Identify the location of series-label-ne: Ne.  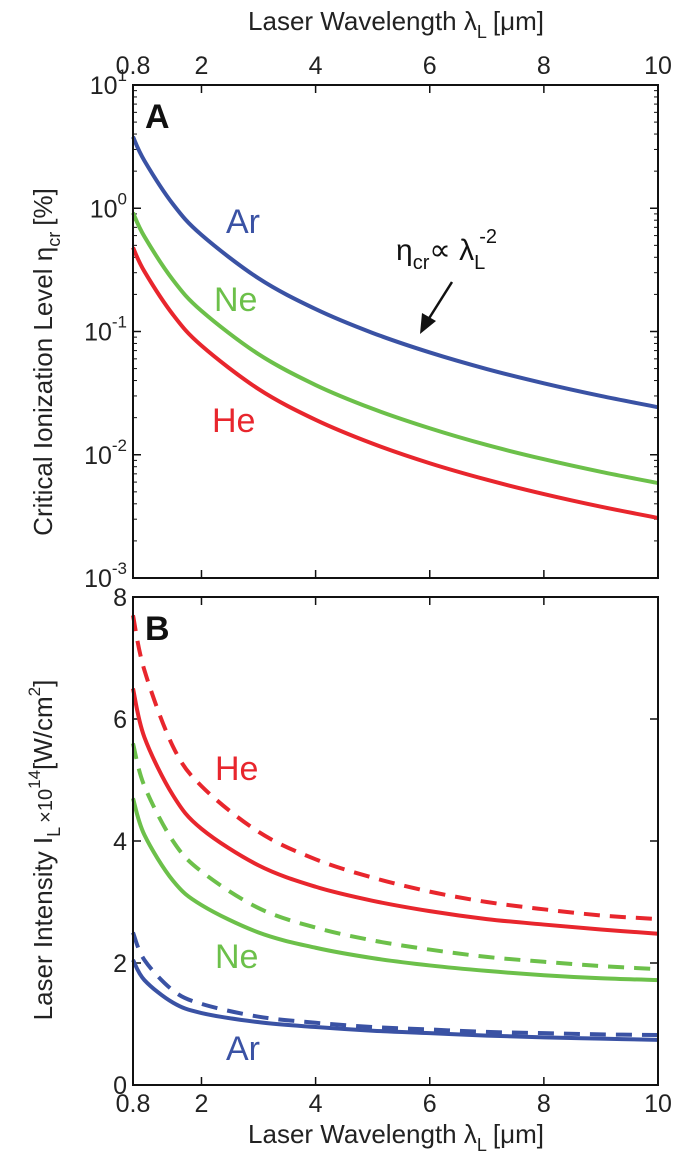
(235, 300).